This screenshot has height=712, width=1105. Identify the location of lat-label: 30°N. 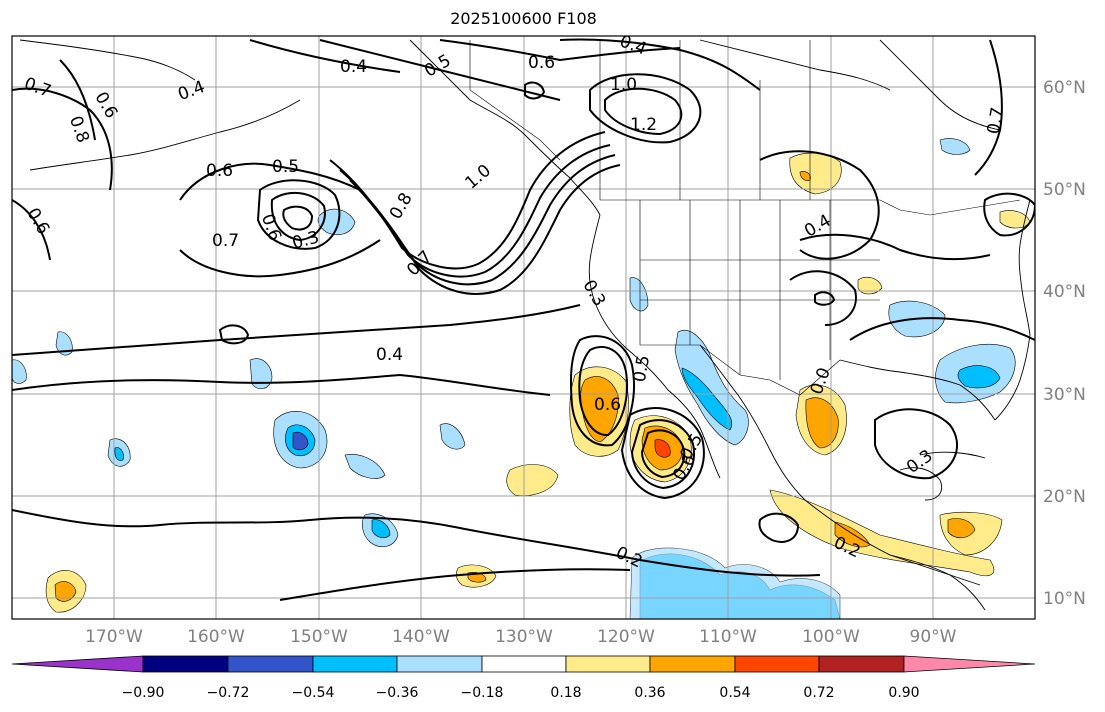
(1064, 395).